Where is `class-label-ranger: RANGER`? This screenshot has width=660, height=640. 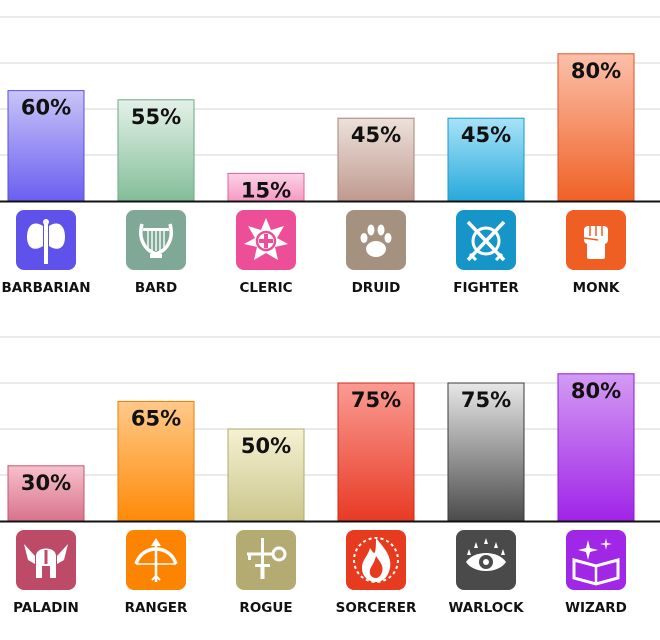
class-label-ranger: RANGER is located at coordinates (156, 608).